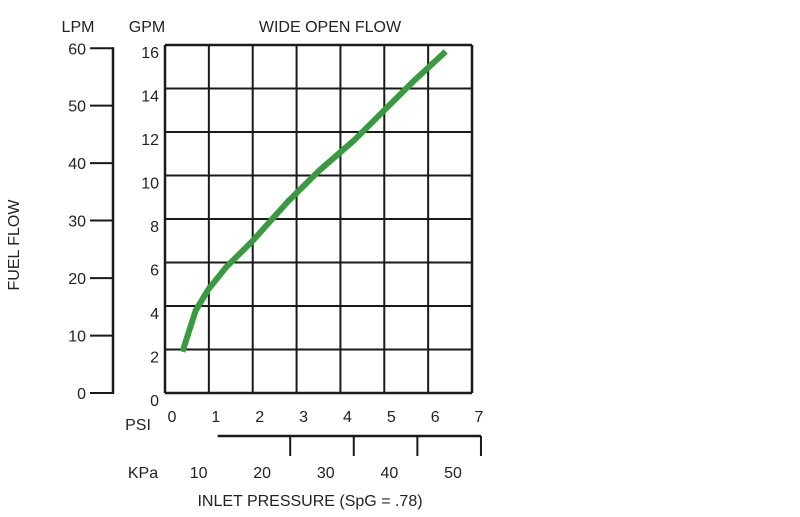  Describe the element at coordinates (453, 473) in the screenshot. I see `kpa-tick-label: 50` at that location.